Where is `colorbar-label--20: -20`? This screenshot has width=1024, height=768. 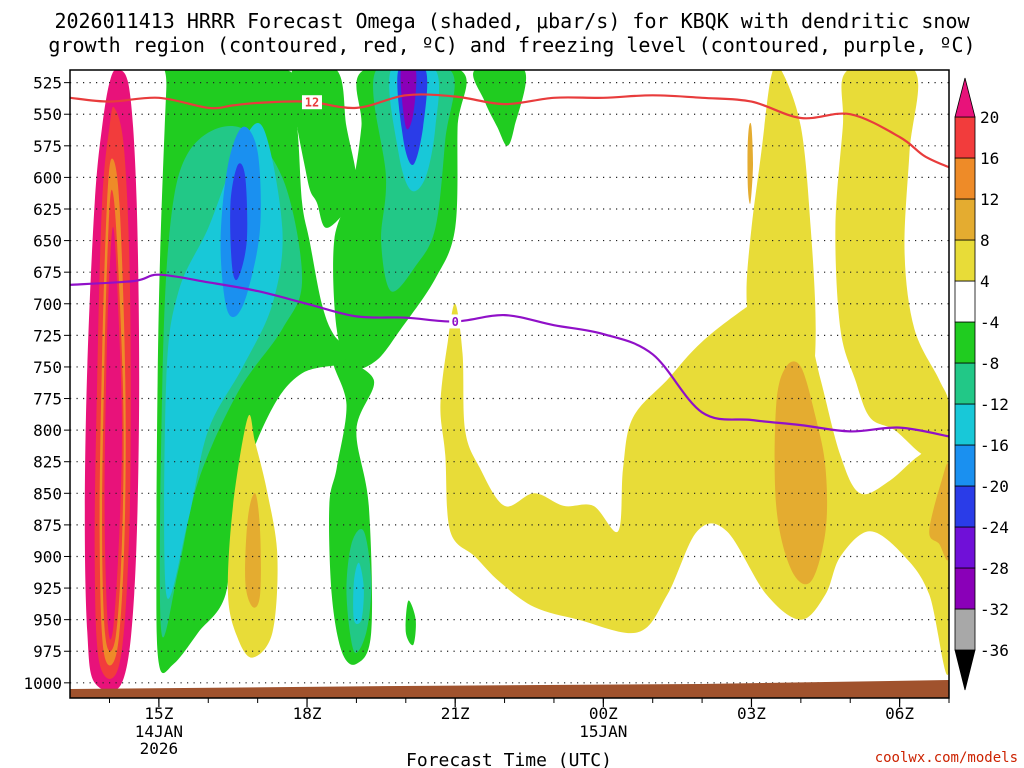 colorbar-label--20: -20 is located at coordinates (994, 486).